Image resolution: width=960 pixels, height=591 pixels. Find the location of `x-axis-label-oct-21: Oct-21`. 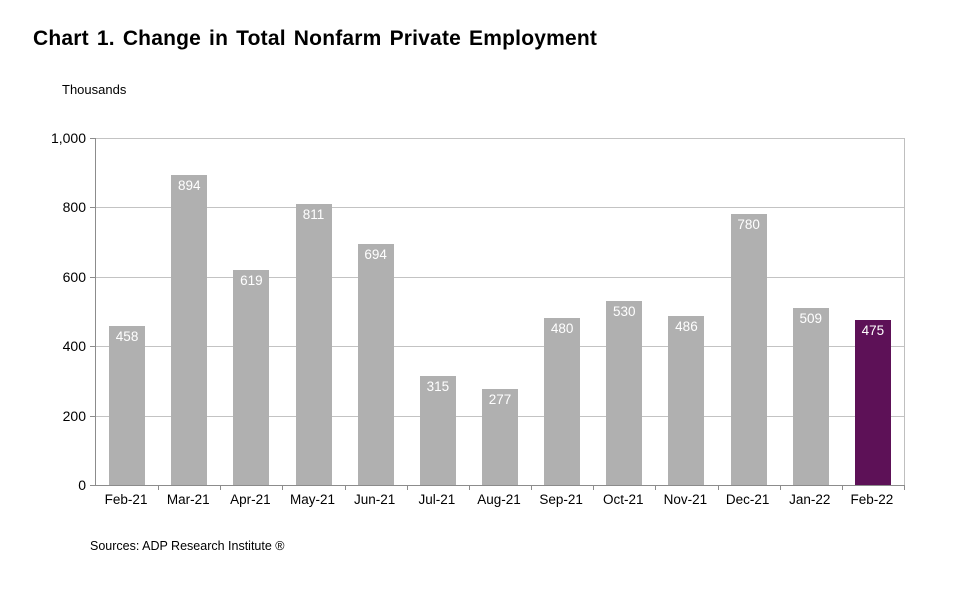

x-axis-label-oct-21: Oct-21 is located at coordinates (623, 499).